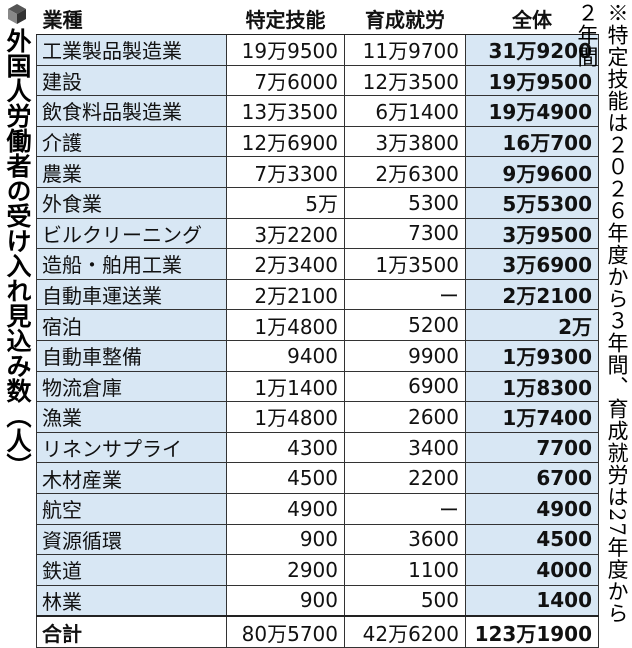 The width and height of the screenshot is (632, 648). Describe the element at coordinates (405, 478) in the screenshot. I see `ikusei-cell: 2200` at that location.